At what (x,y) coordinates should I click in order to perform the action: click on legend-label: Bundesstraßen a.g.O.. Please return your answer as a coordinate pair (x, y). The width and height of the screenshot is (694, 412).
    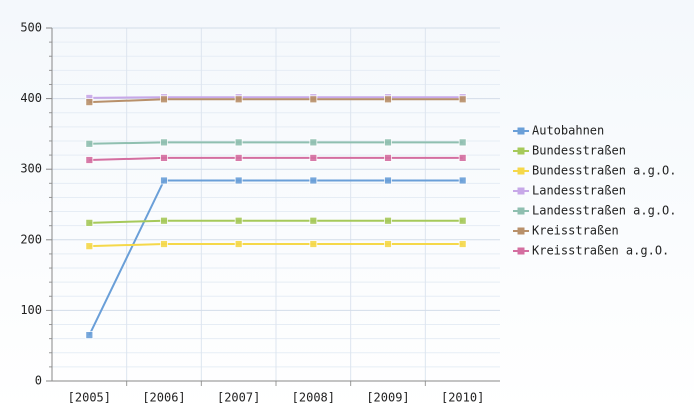
    Looking at the image, I should click on (604, 171).